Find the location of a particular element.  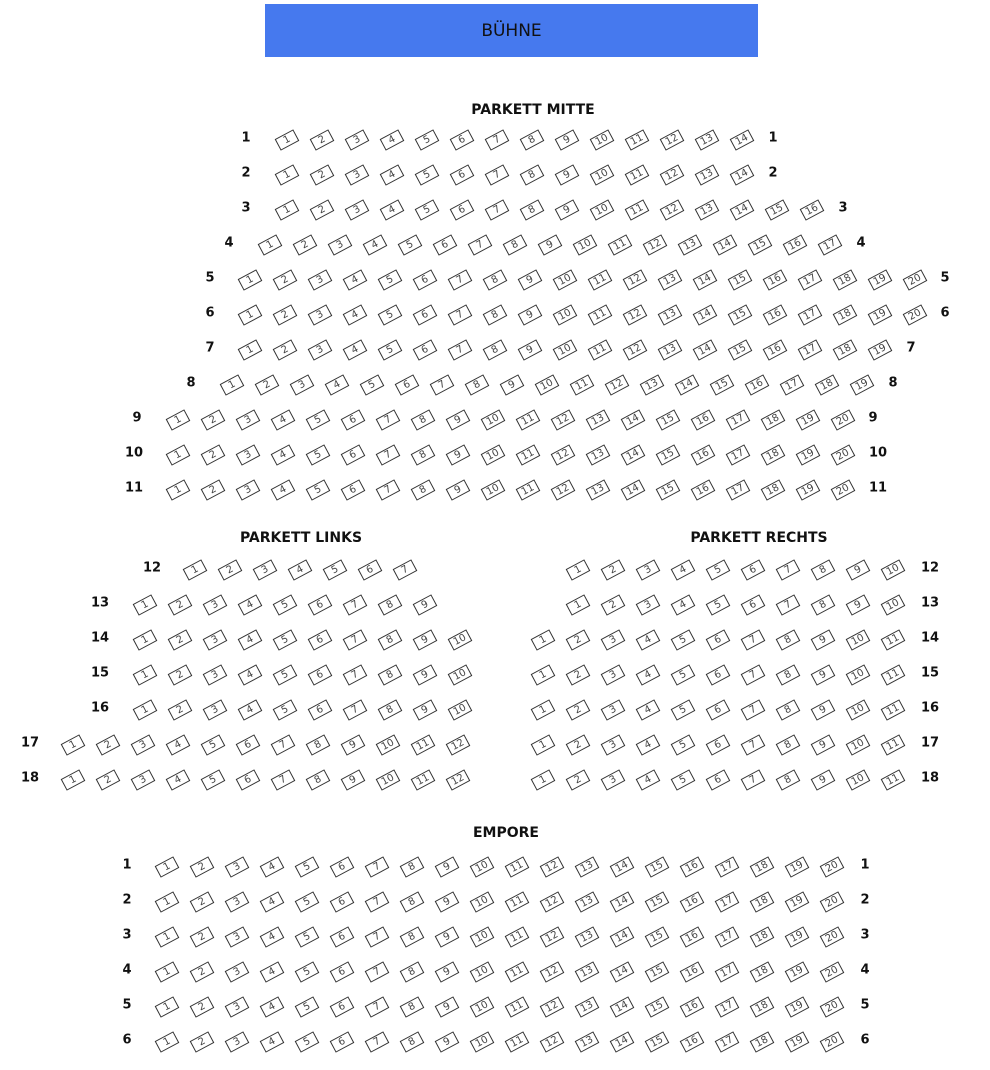

seat: 16 is located at coordinates (692, 972).